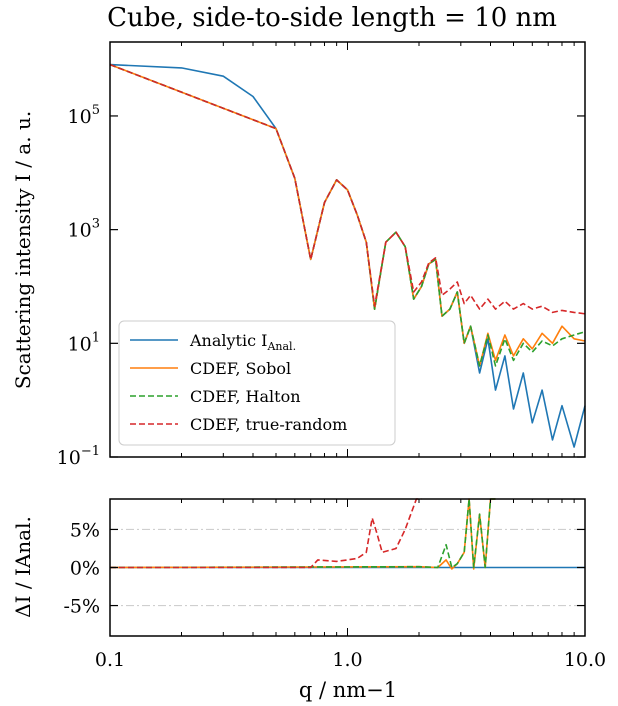 The width and height of the screenshot is (618, 706). What do you see at coordinates (110, 660) in the screenshot?
I see `x-tick-label: 0.1` at bounding box center [110, 660].